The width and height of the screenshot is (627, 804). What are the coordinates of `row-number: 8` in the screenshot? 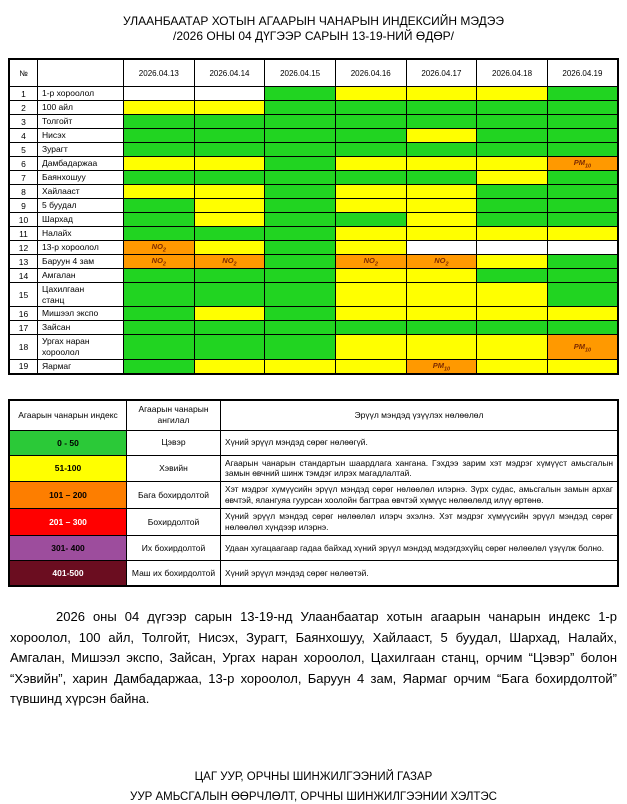 It's located at (23, 191).